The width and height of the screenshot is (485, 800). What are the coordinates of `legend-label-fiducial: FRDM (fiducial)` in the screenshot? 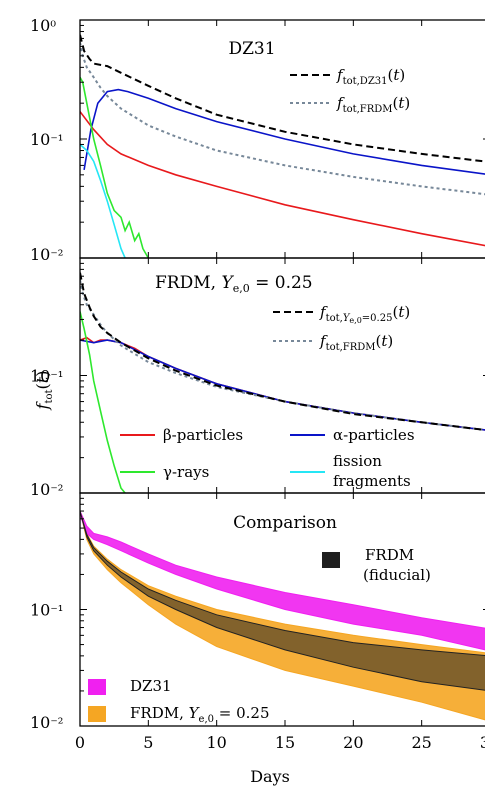 It's located at (397, 565).